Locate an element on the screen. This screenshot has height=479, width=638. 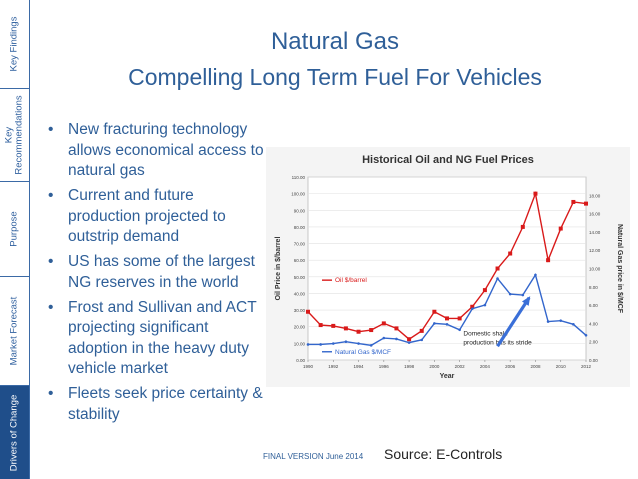
x-tick-label: 1996 is located at coordinates (384, 366).